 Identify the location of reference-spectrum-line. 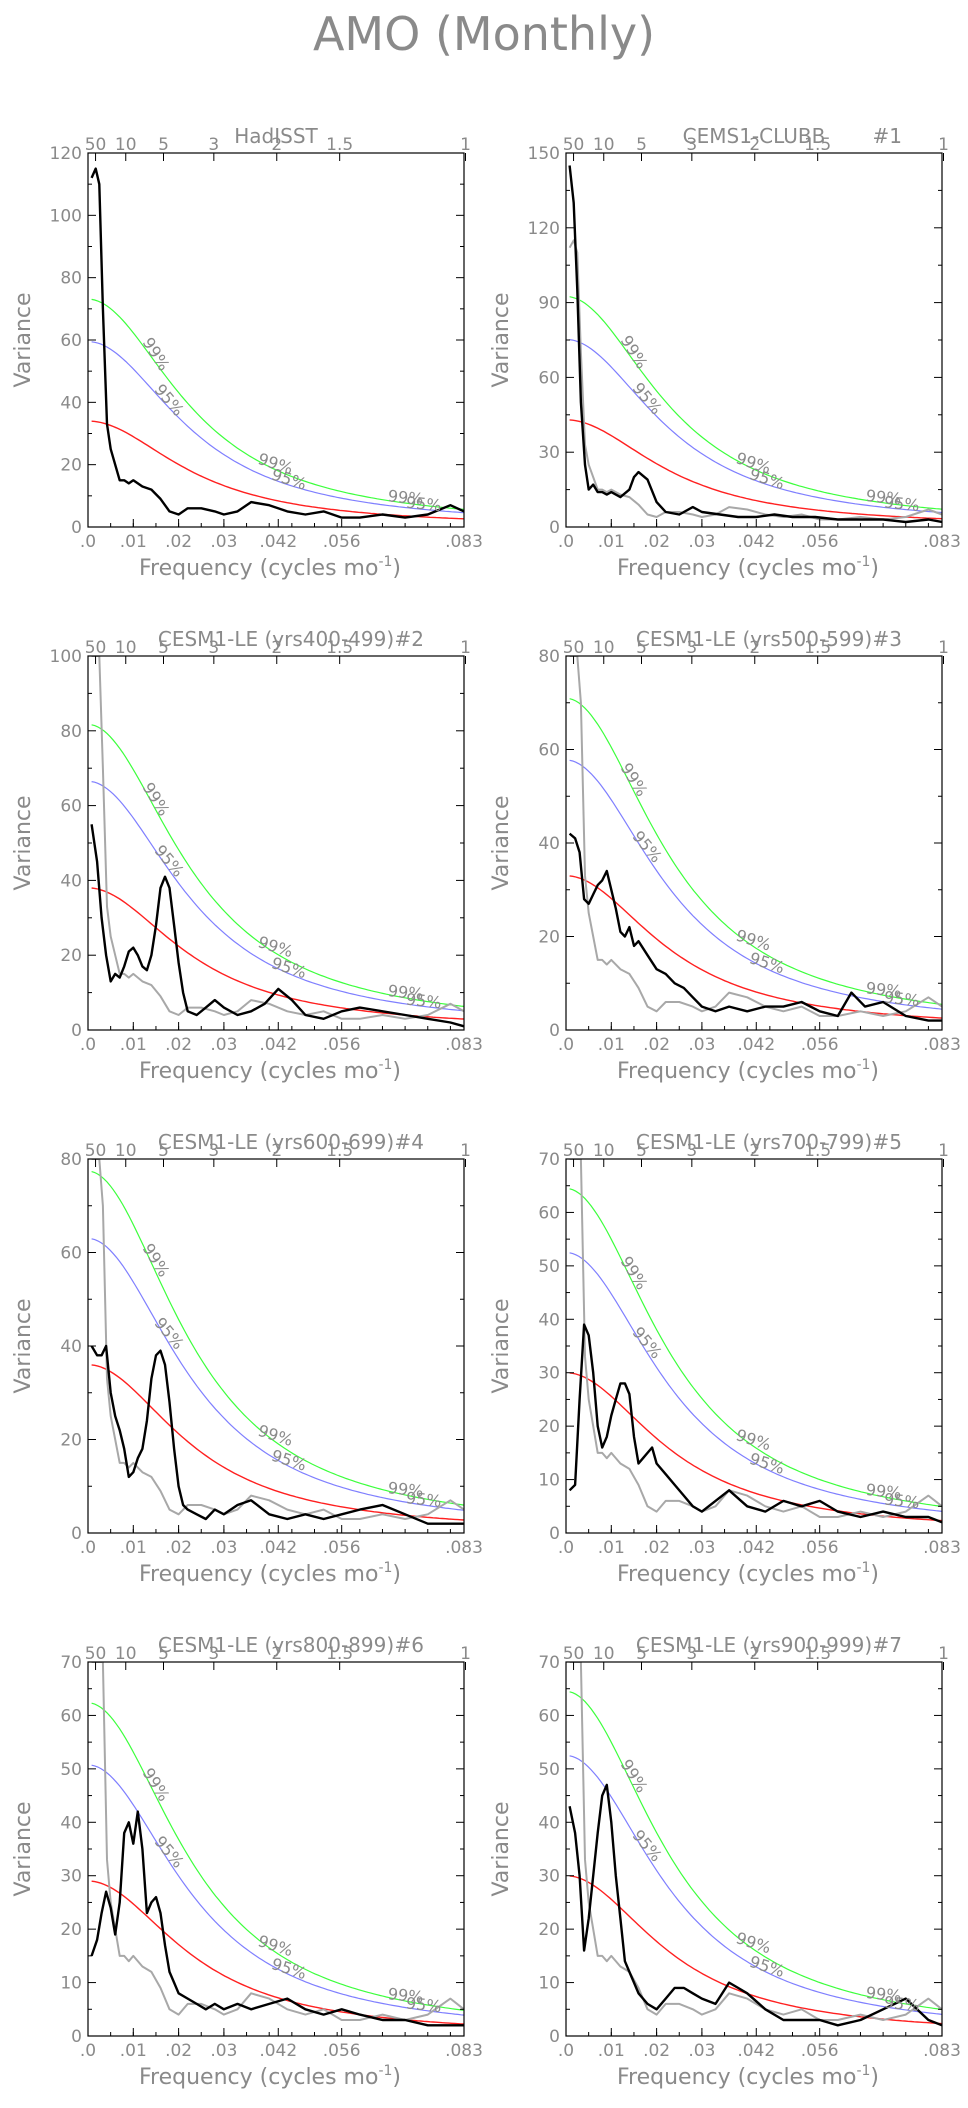
(755, 1338).